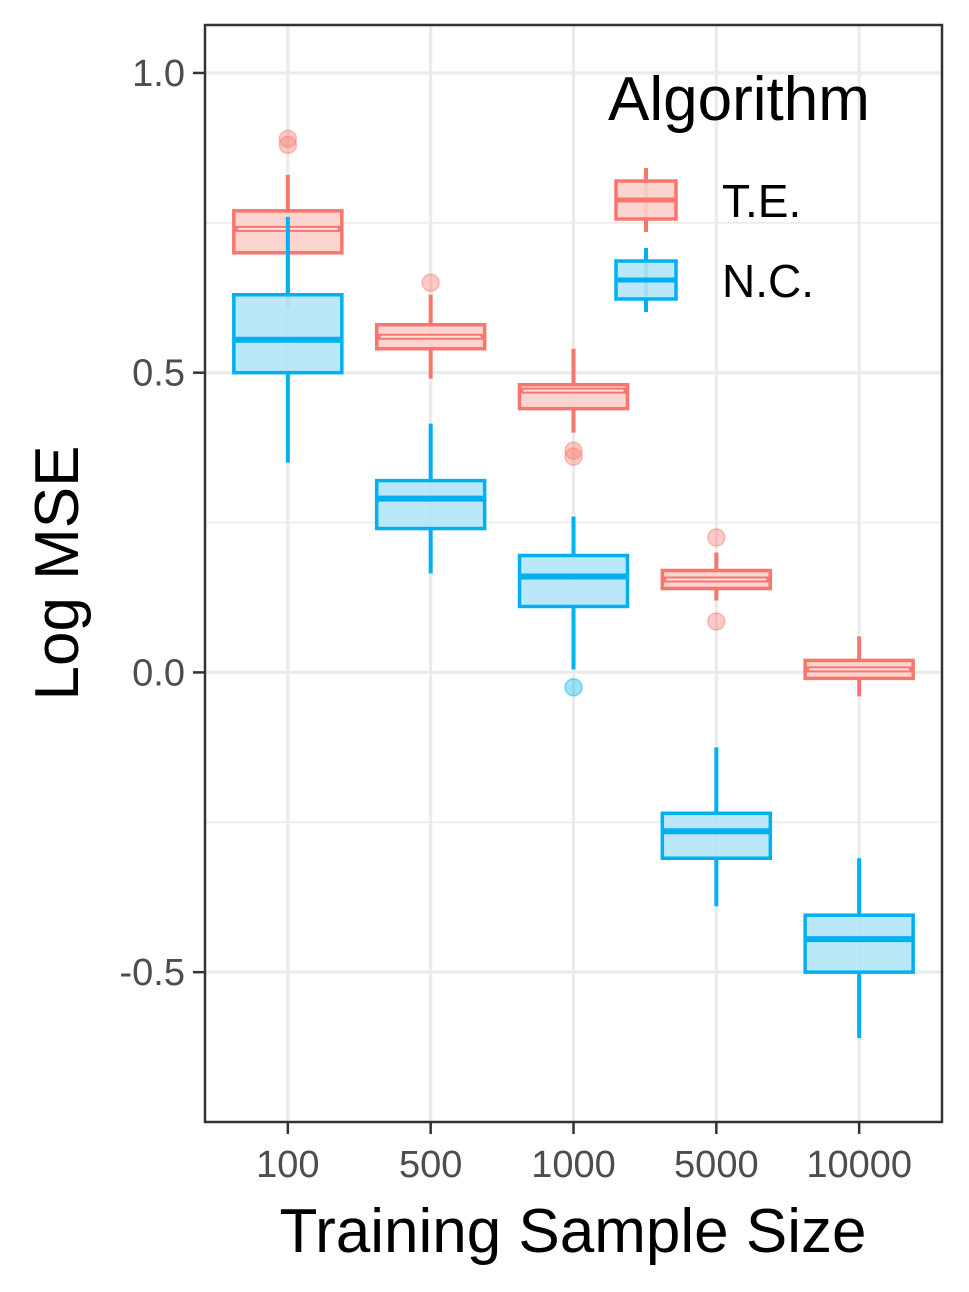 This screenshot has width=969, height=1292. What do you see at coordinates (152, 973) in the screenshot?
I see `y-tick-label: -0.5` at bounding box center [152, 973].